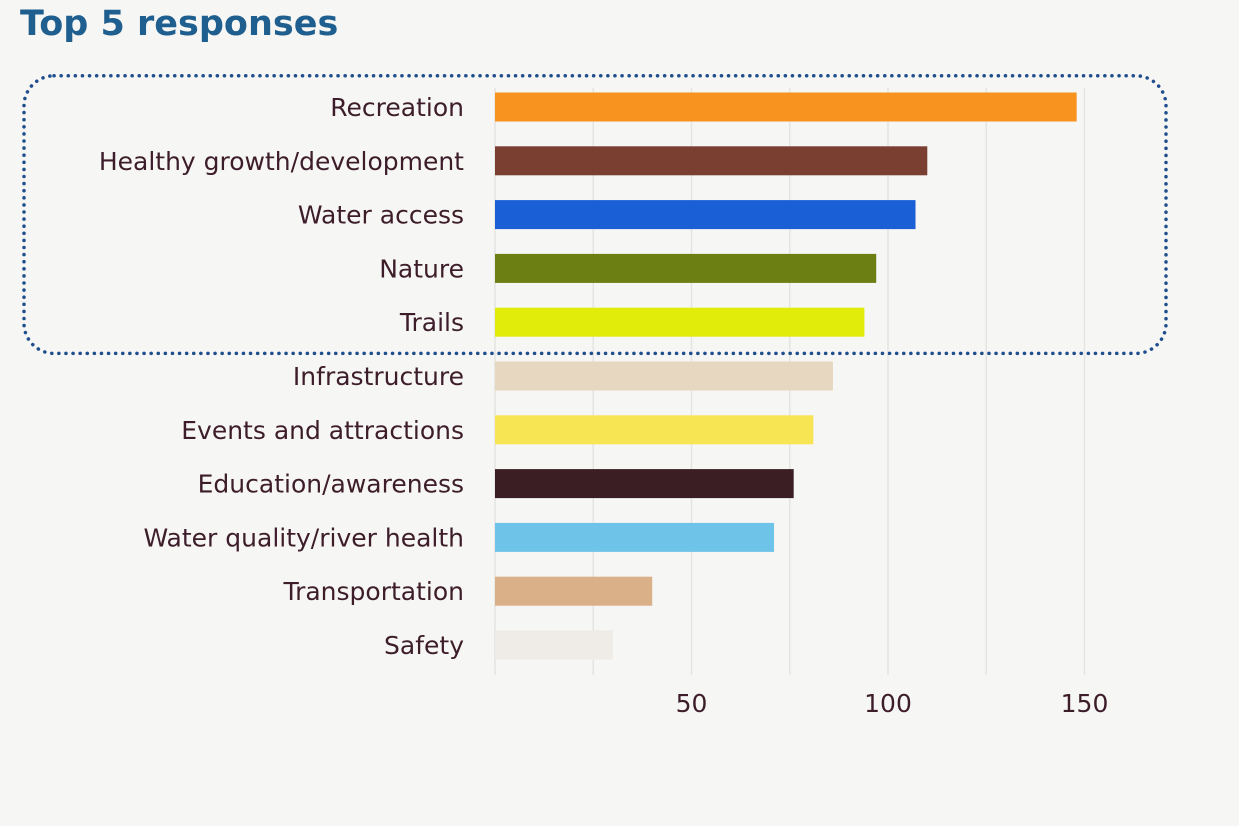 The height and width of the screenshot is (826, 1239). I want to click on x-tick-label: 50, so click(692, 703).